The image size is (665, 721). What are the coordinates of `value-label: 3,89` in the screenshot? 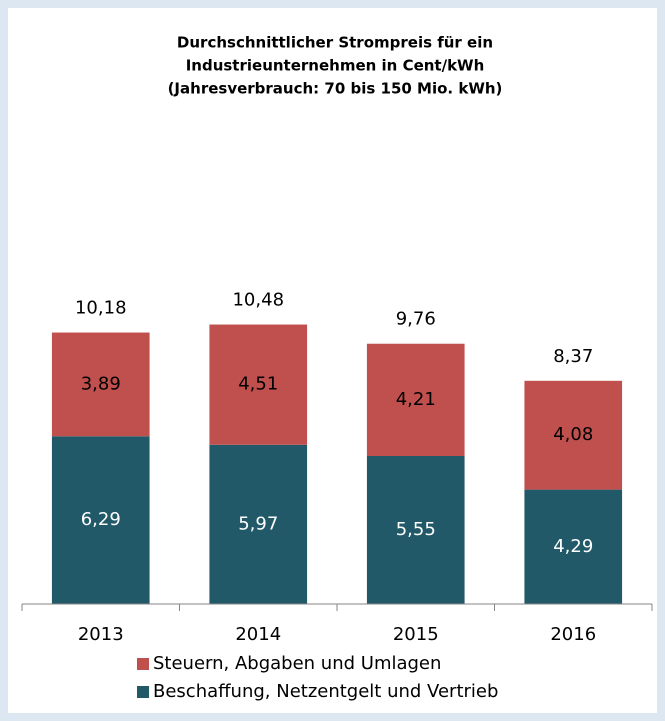 It's located at (101, 383).